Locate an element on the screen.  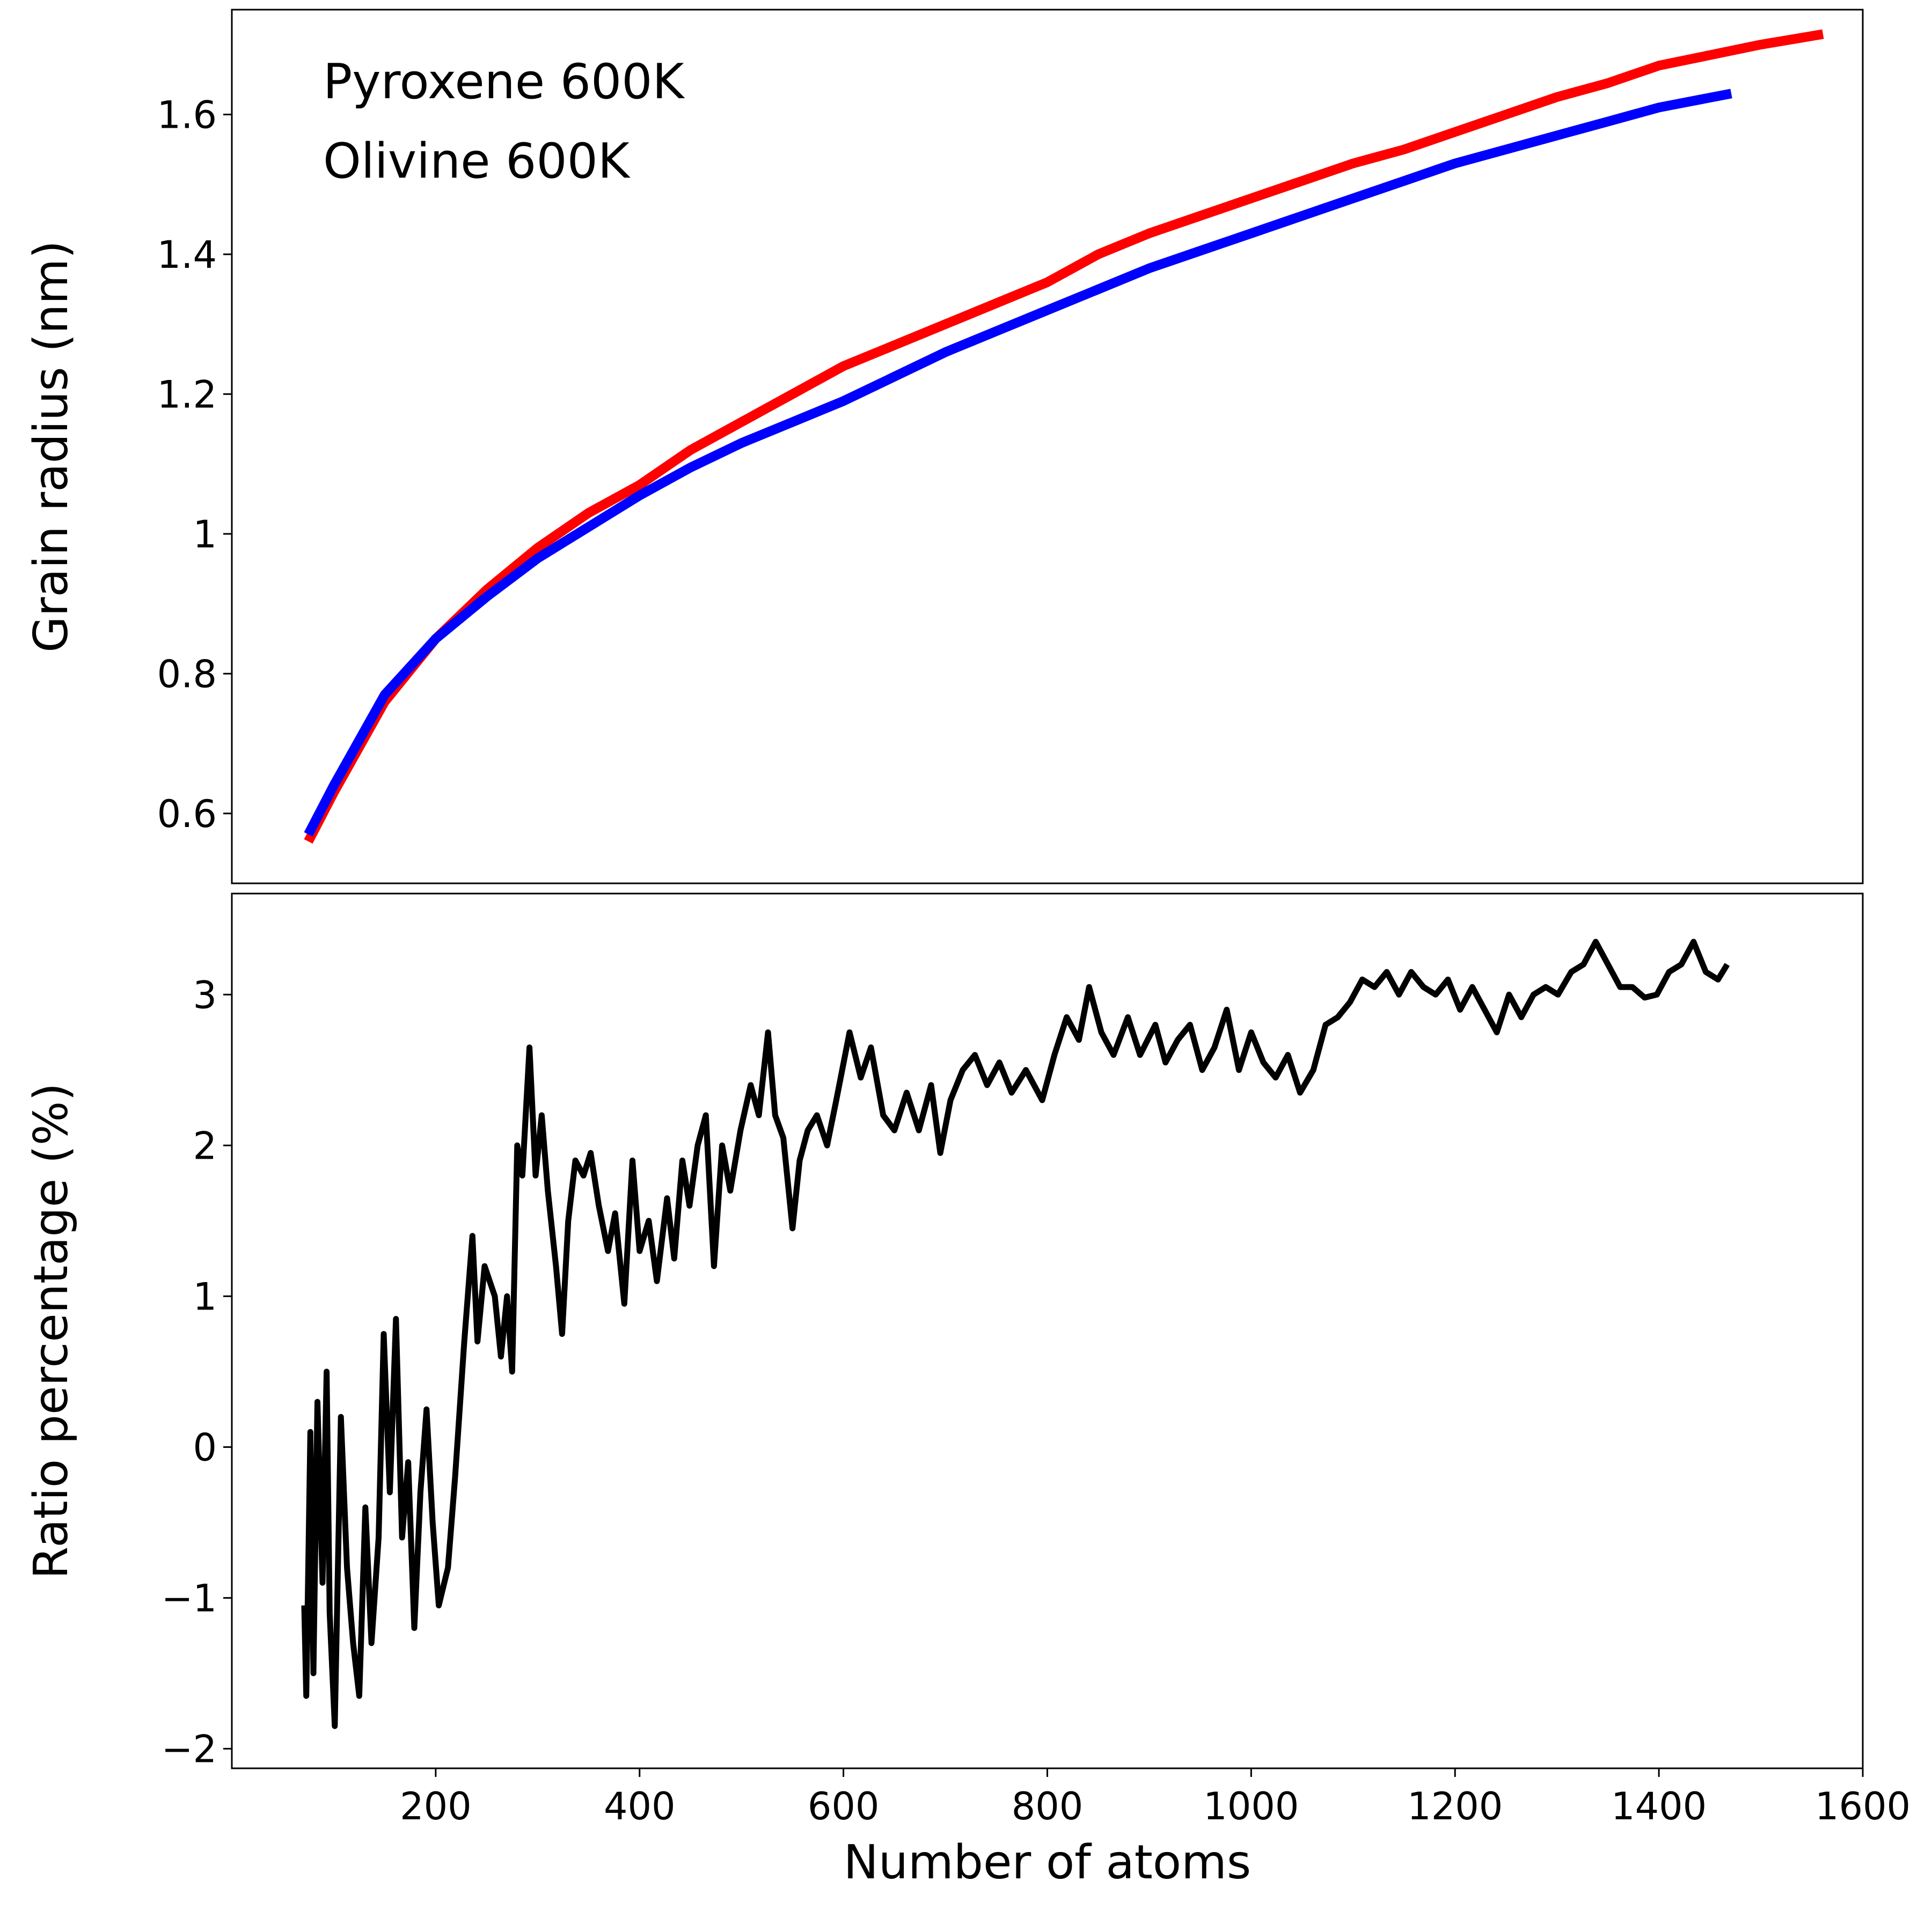
y-tick-label: −2 is located at coordinates (189, 1749).